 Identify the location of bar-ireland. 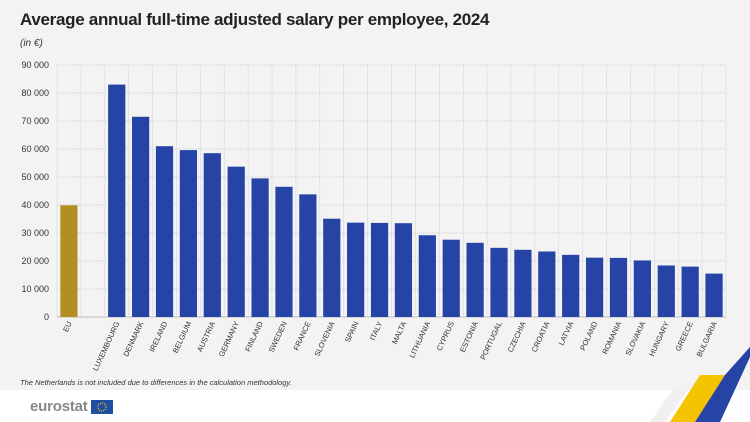
(164, 231).